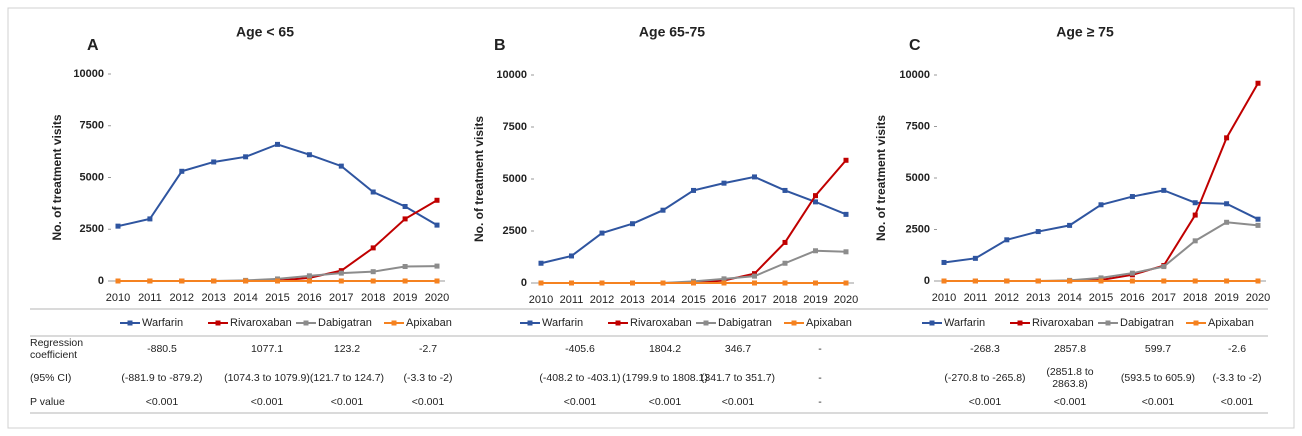 The width and height of the screenshot is (1302, 436). What do you see at coordinates (665, 378) in the screenshot?
I see `table-cell: (1799.9 to 1808.1)` at bounding box center [665, 378].